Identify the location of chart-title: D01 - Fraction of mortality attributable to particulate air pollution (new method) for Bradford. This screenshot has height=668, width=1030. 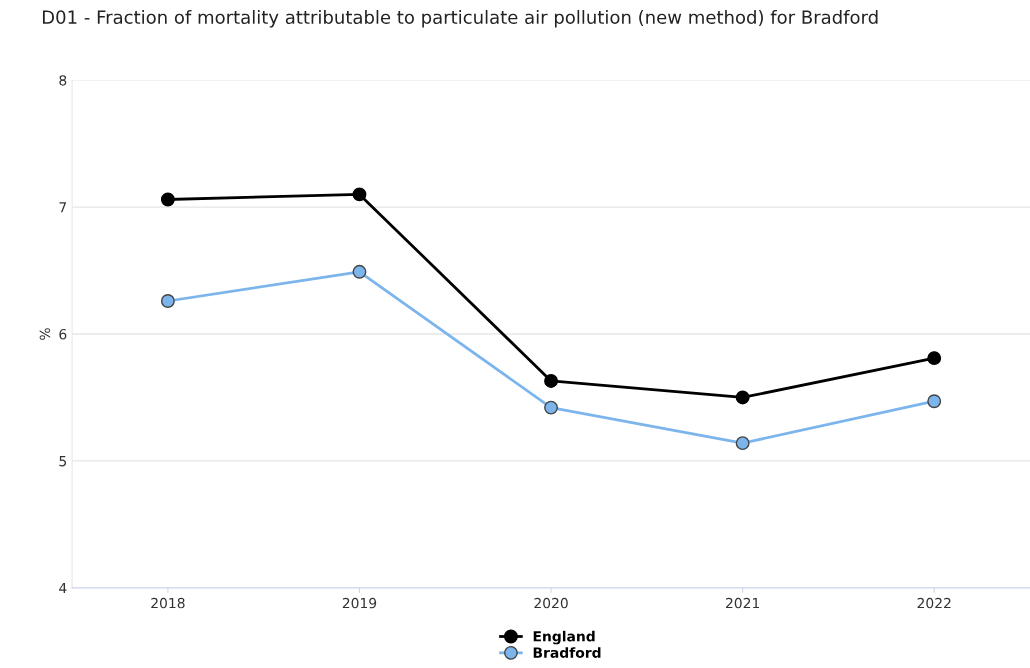
(460, 19).